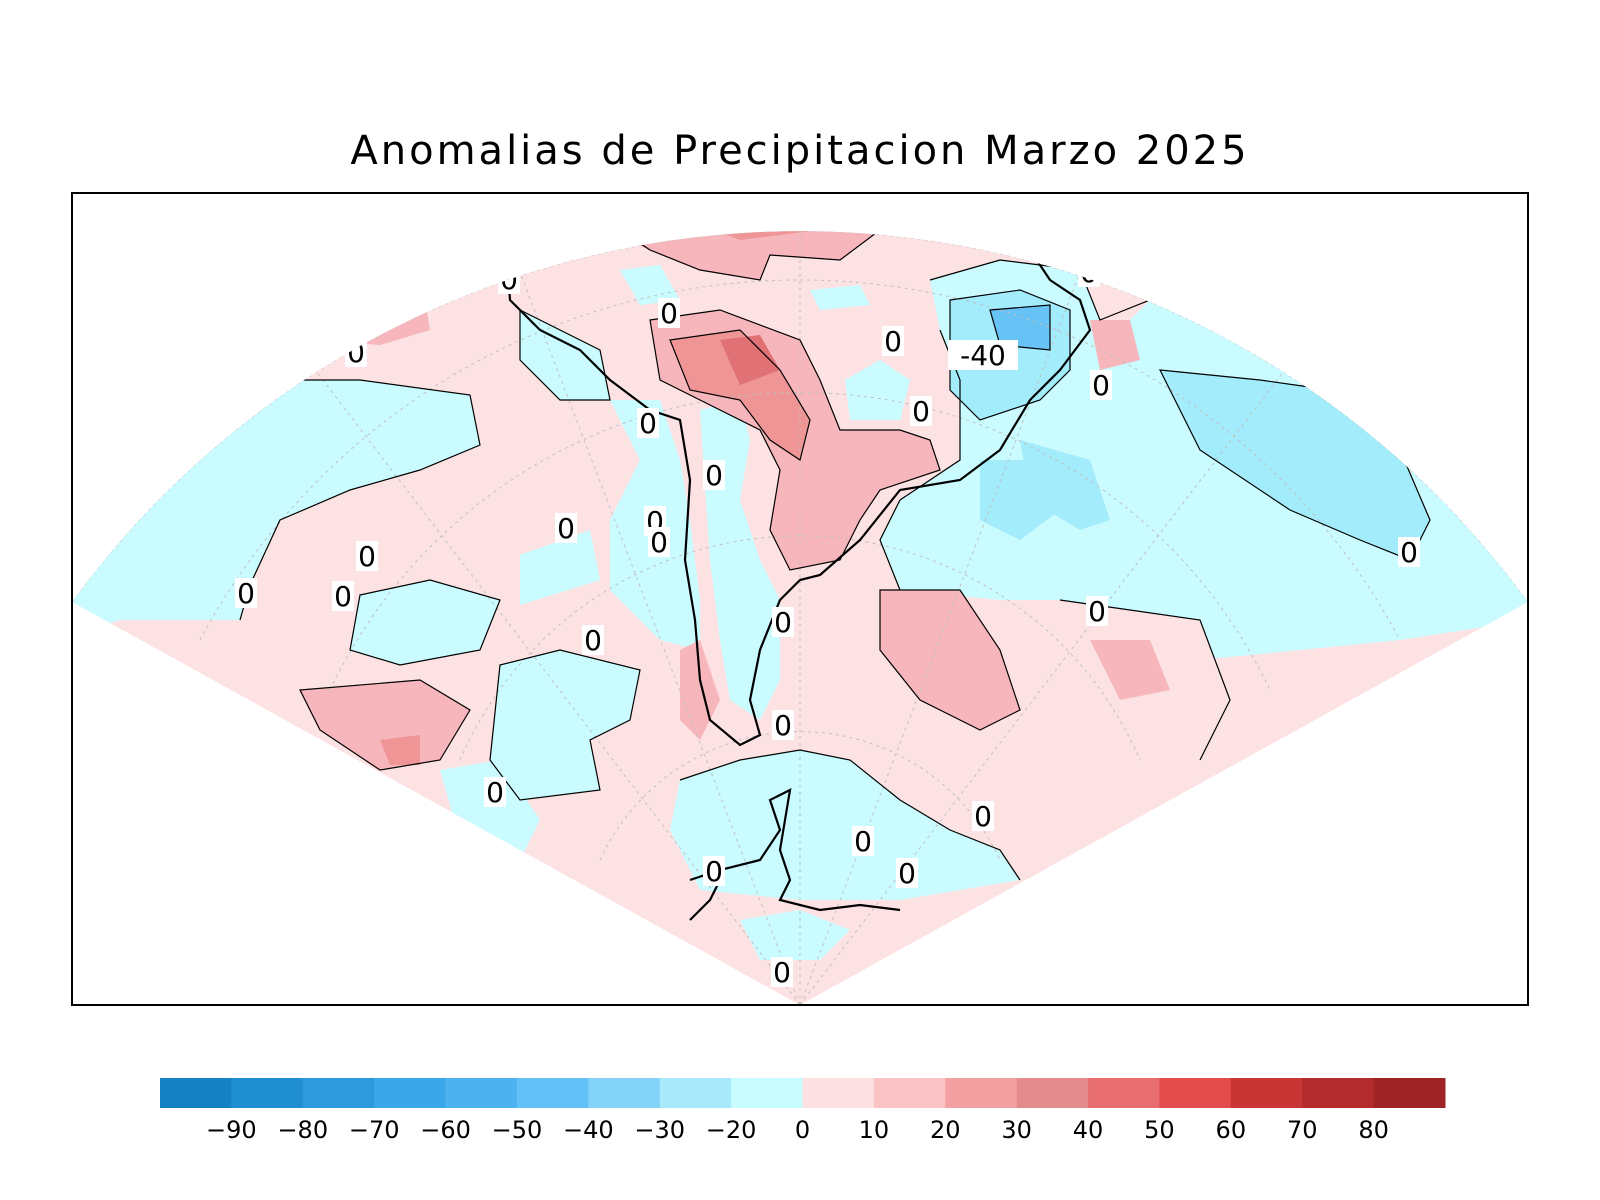 Image resolution: width=1600 pixels, height=1200 pixels. What do you see at coordinates (659, 1130) in the screenshot?
I see `colorbar-tick-label: −30` at bounding box center [659, 1130].